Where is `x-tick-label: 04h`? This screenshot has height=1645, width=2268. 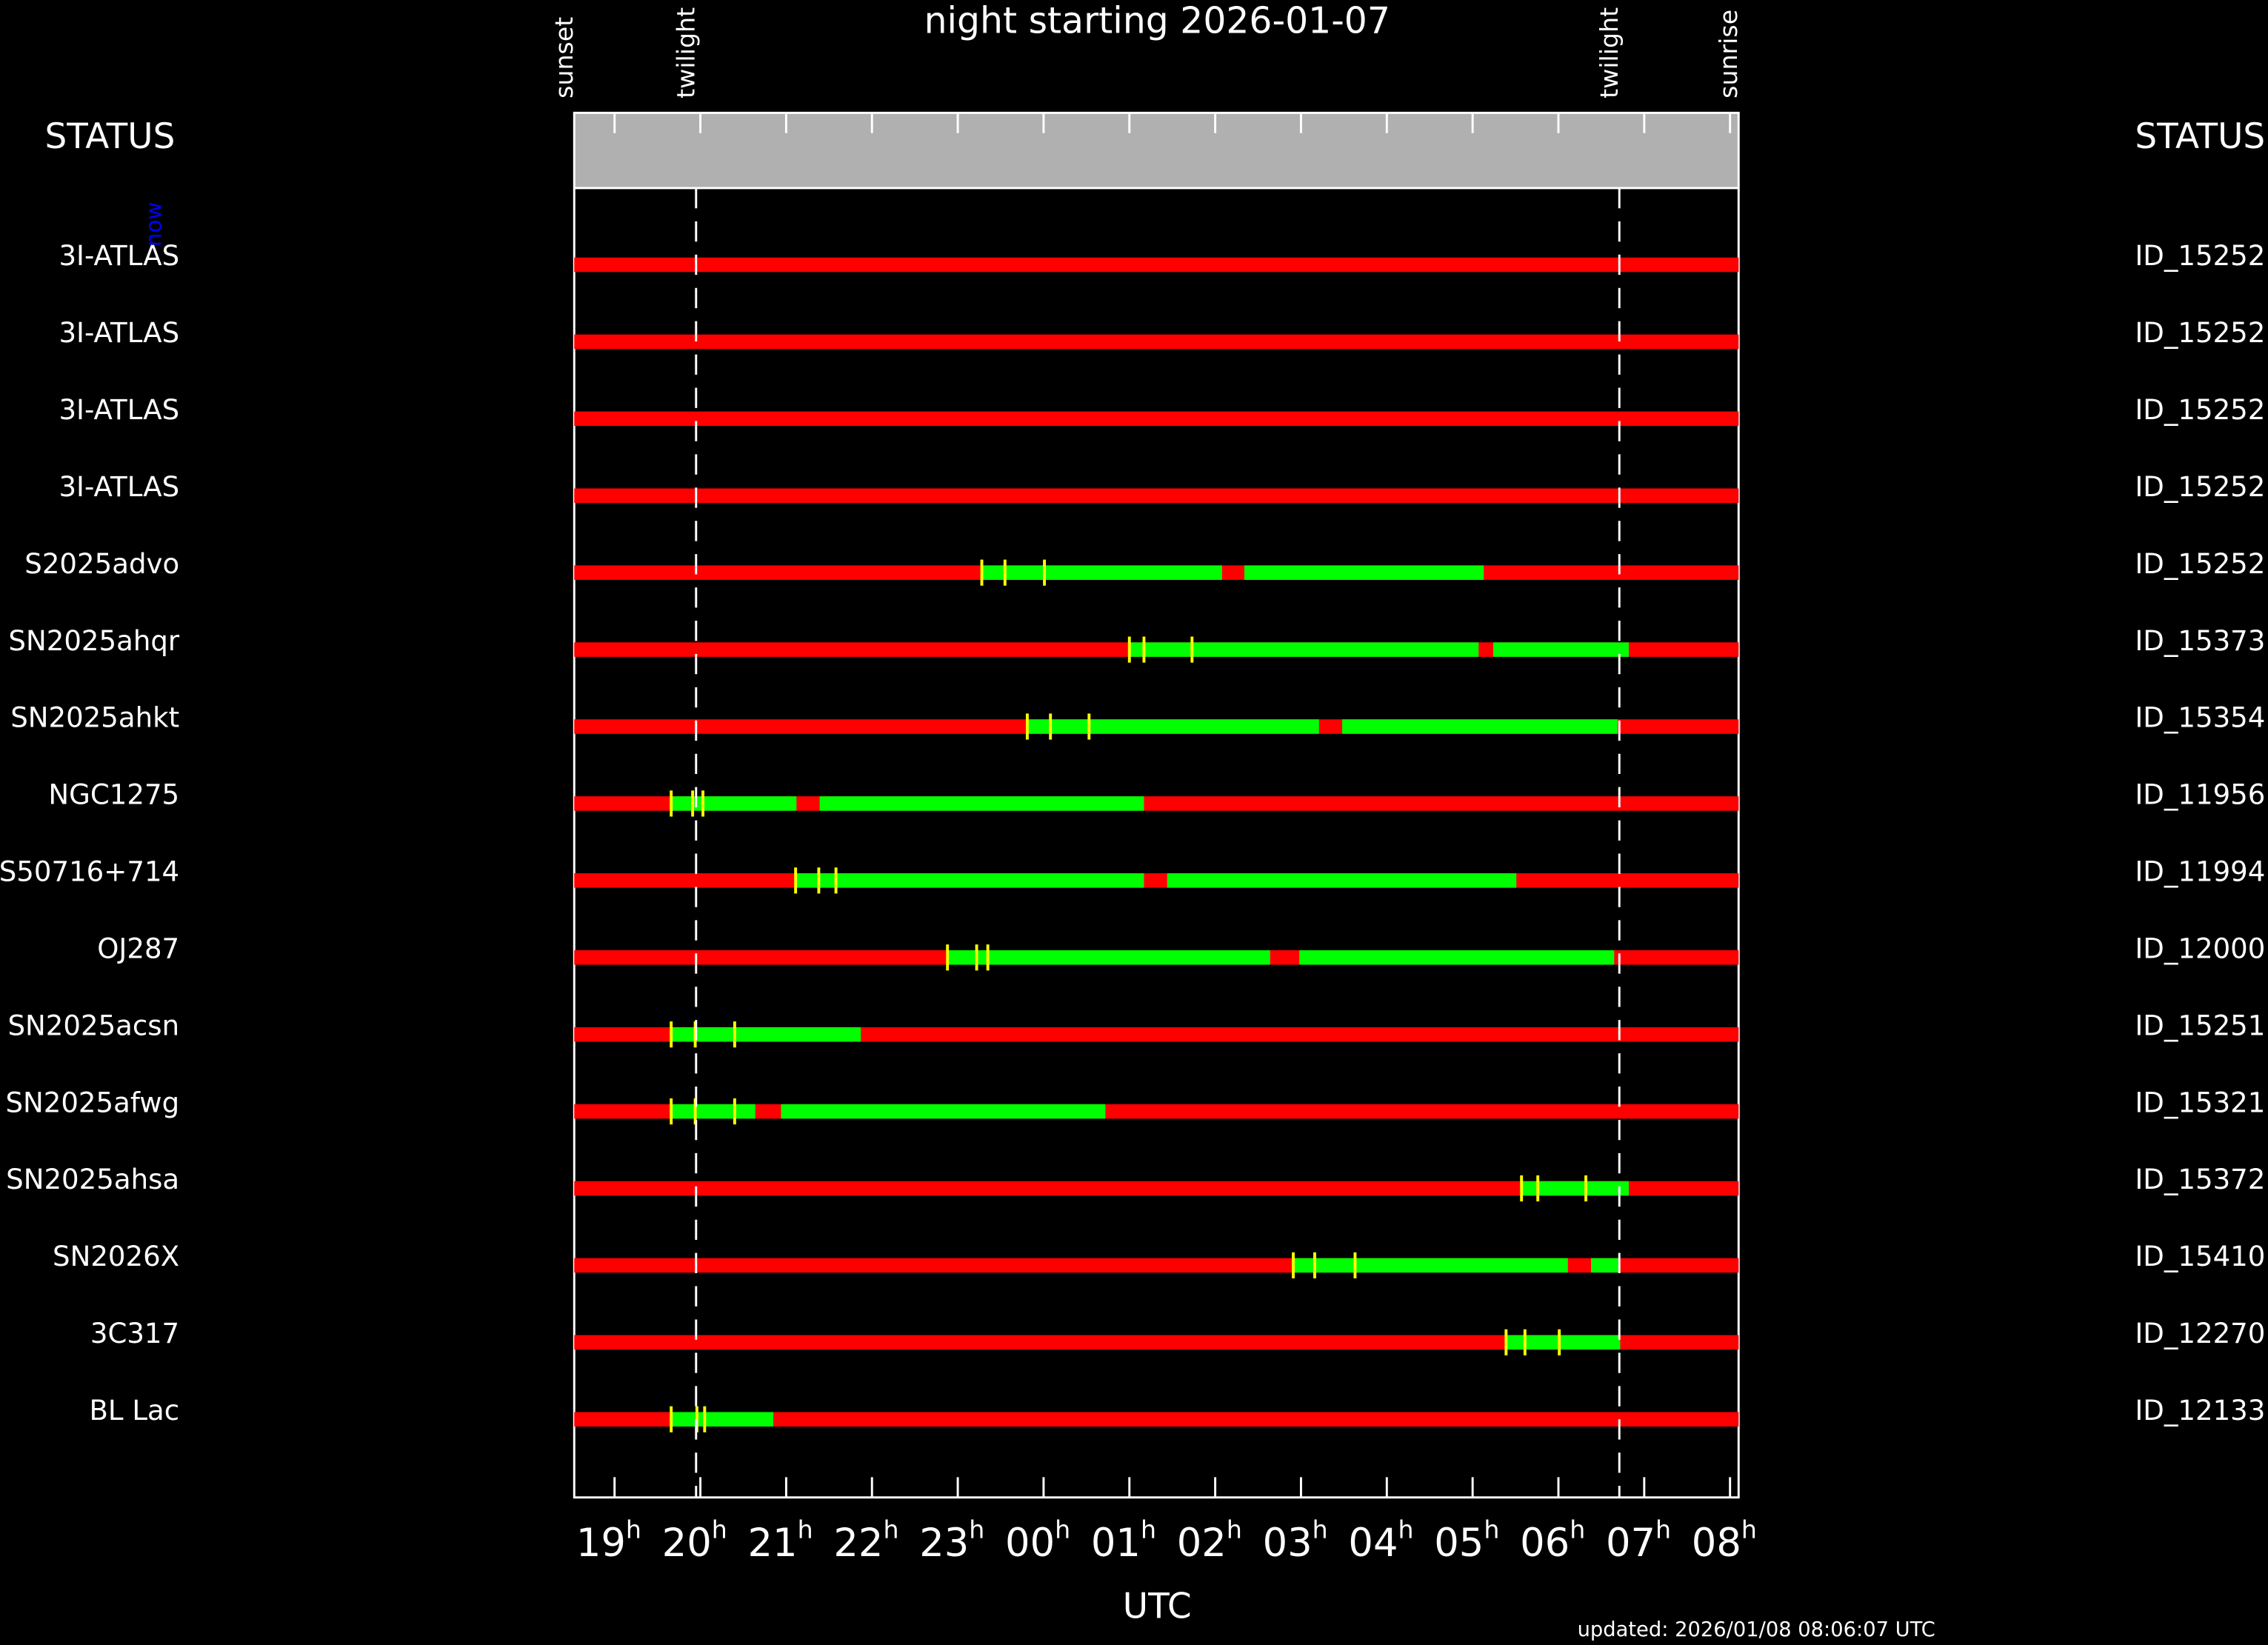 x-tick-label: 04h is located at coordinates (1380, 1540).